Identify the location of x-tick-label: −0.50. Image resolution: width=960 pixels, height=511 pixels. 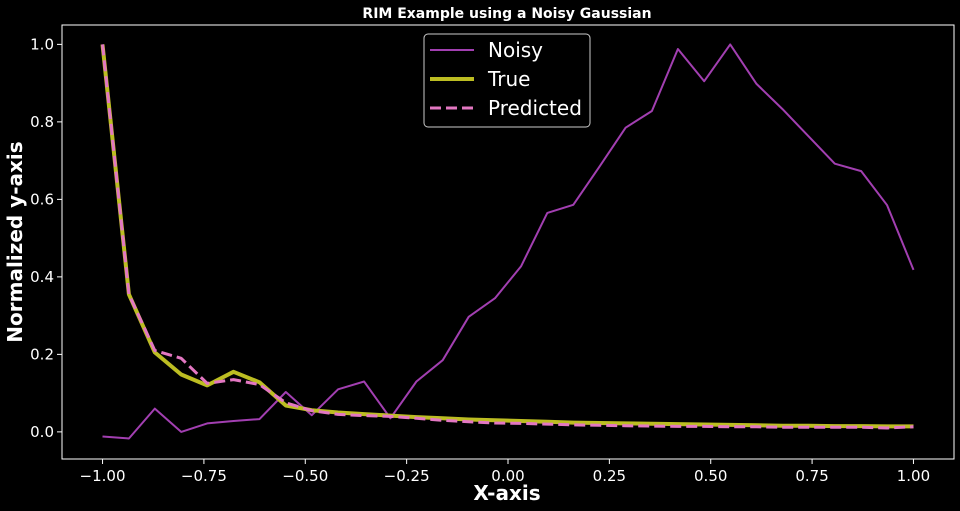
(305, 476).